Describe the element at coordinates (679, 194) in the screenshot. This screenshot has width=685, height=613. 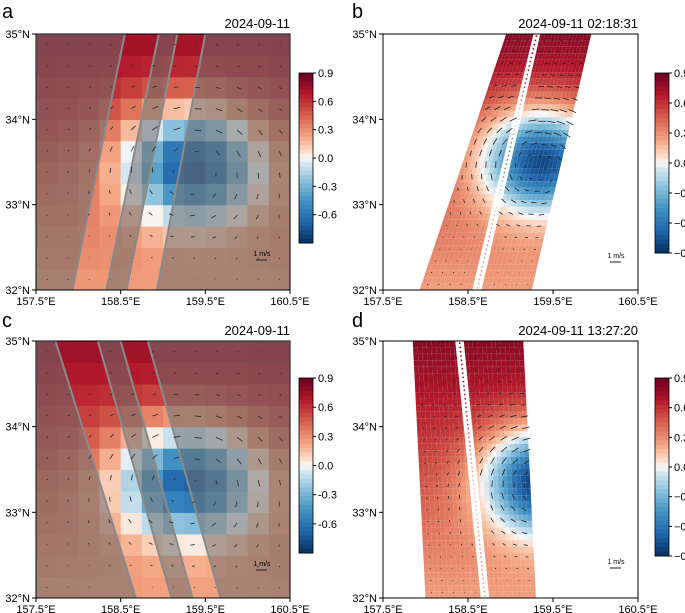
I see `colorbar-tick-label: −0` at that location.